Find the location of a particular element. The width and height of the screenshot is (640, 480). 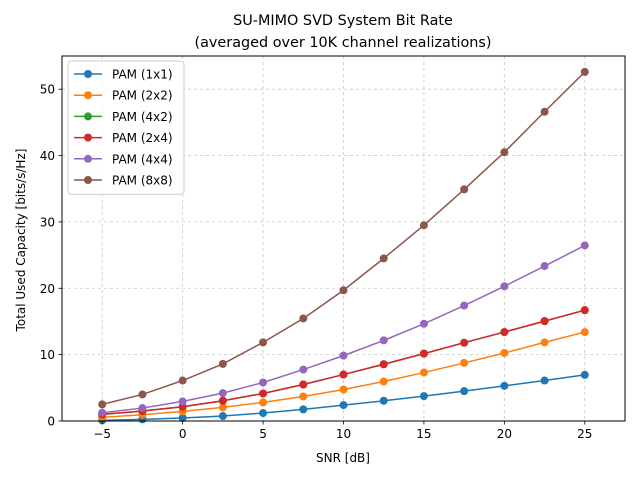

legend-label: PAM (2x2) is located at coordinates (142, 96).